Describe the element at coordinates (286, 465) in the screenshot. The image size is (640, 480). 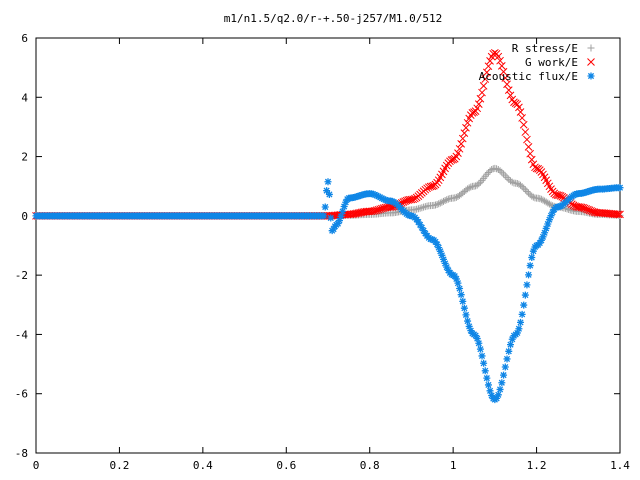
I see `x-tick-label: 0.6` at that location.